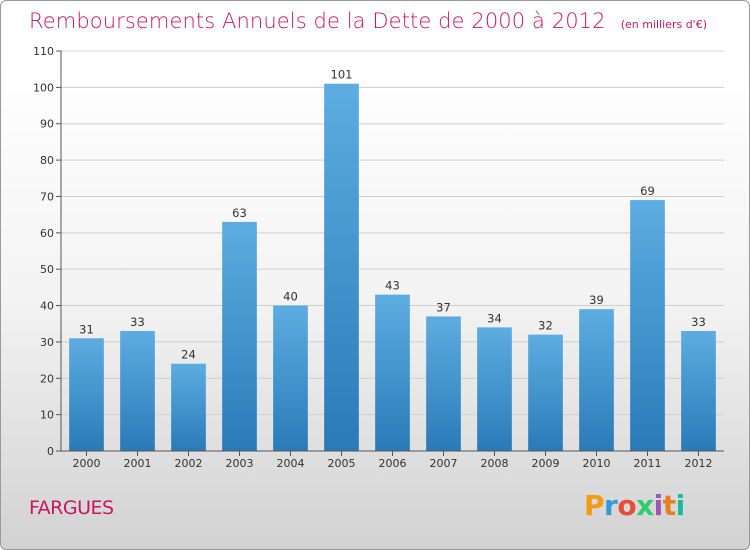 The height and width of the screenshot is (550, 750). Describe the element at coordinates (138, 463) in the screenshot. I see `x-tick-label-2001: 2001` at that location.